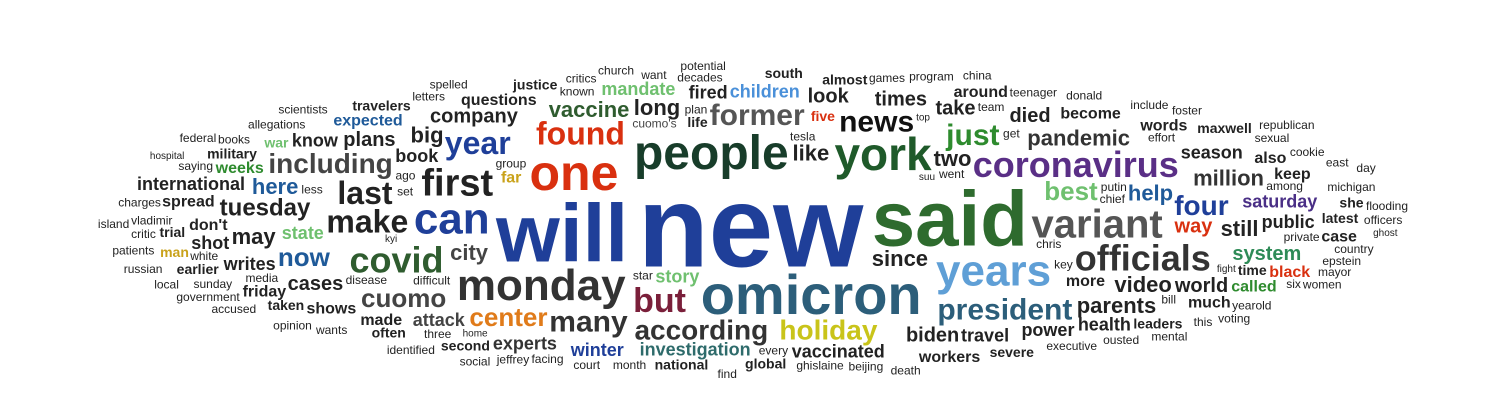 This screenshot has width=1502, height=402. What do you see at coordinates (469, 252) in the screenshot?
I see `word: city` at bounding box center [469, 252].